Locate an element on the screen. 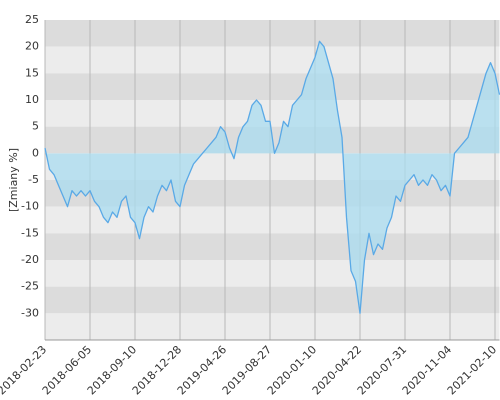 The width and height of the screenshot is (500, 400). y-tick-label: -5 is located at coordinates (33, 179).